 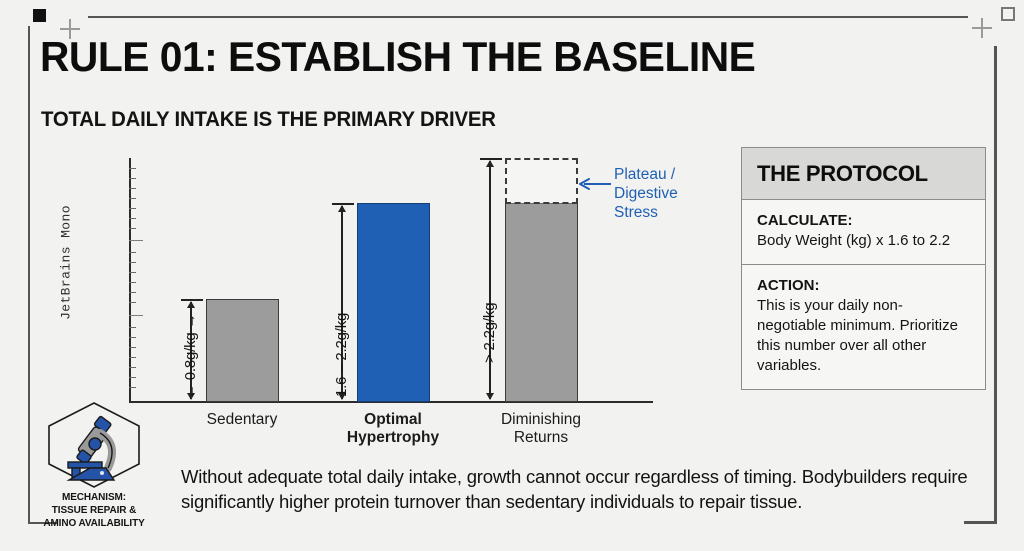 I want to click on annotation-plateau-line1: Plateau /, so click(x=645, y=174).